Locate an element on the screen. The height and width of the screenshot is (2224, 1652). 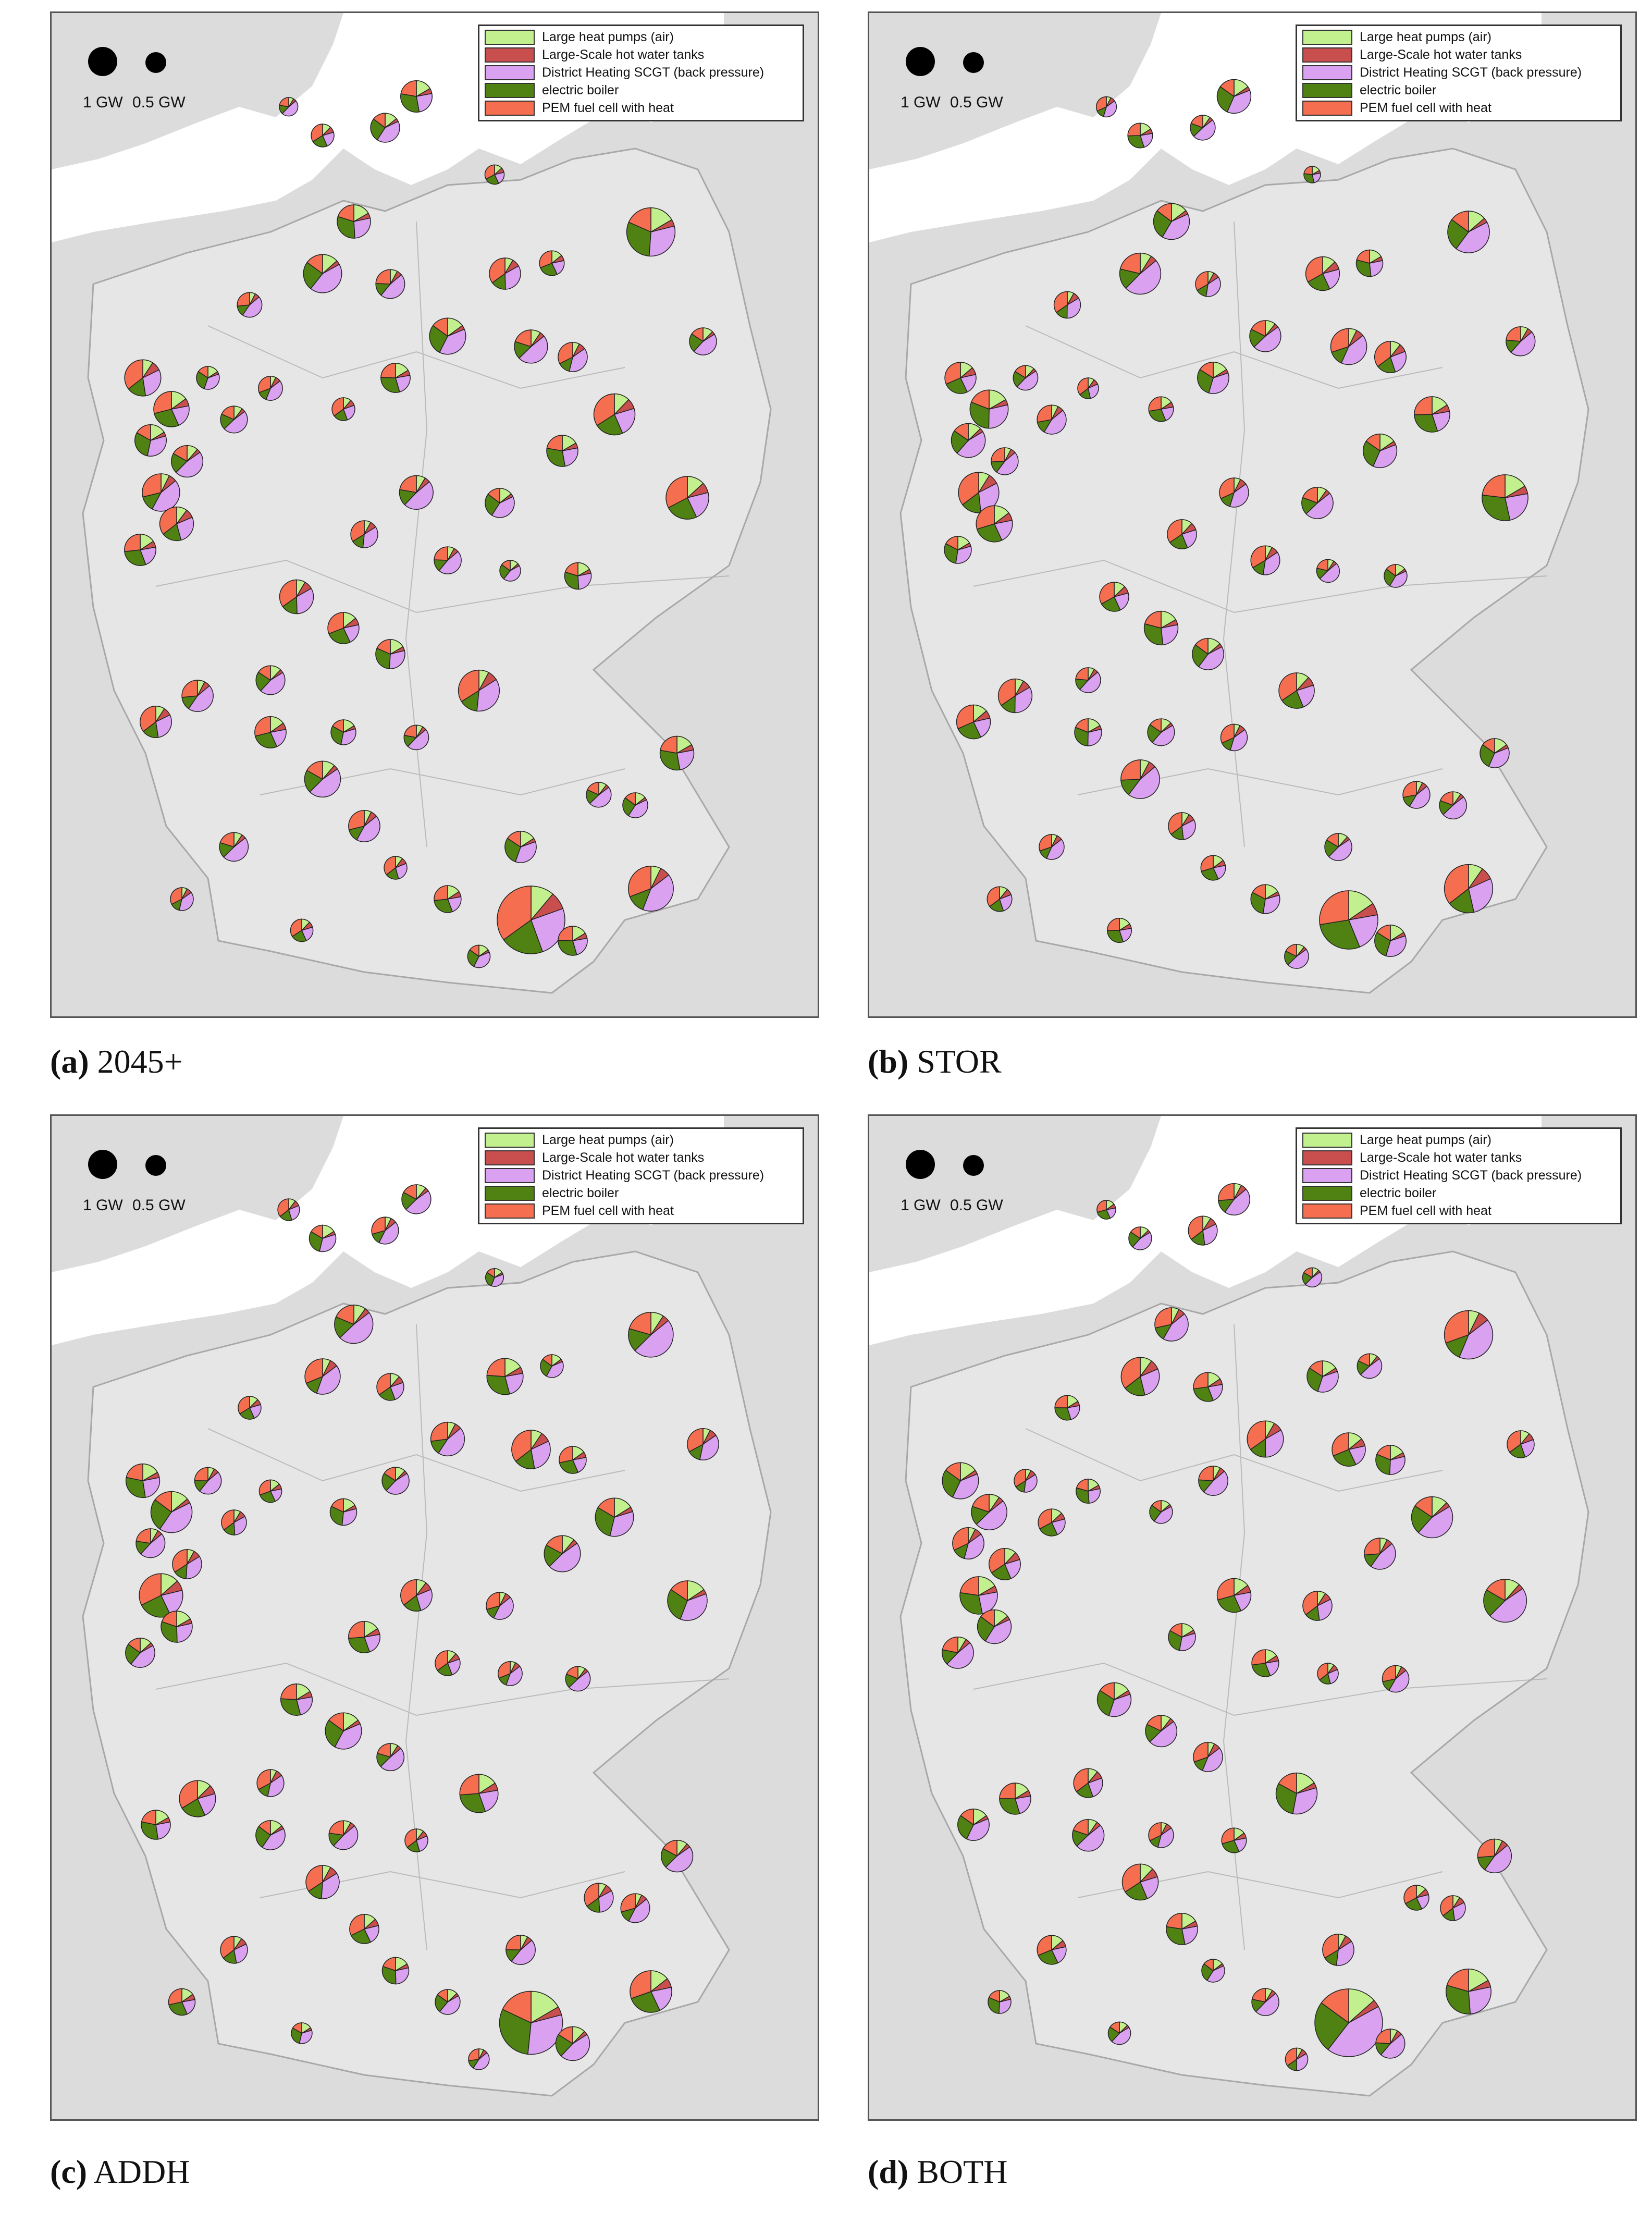
legend-label: PEM fuel cell with heat is located at coordinates (1425, 107).